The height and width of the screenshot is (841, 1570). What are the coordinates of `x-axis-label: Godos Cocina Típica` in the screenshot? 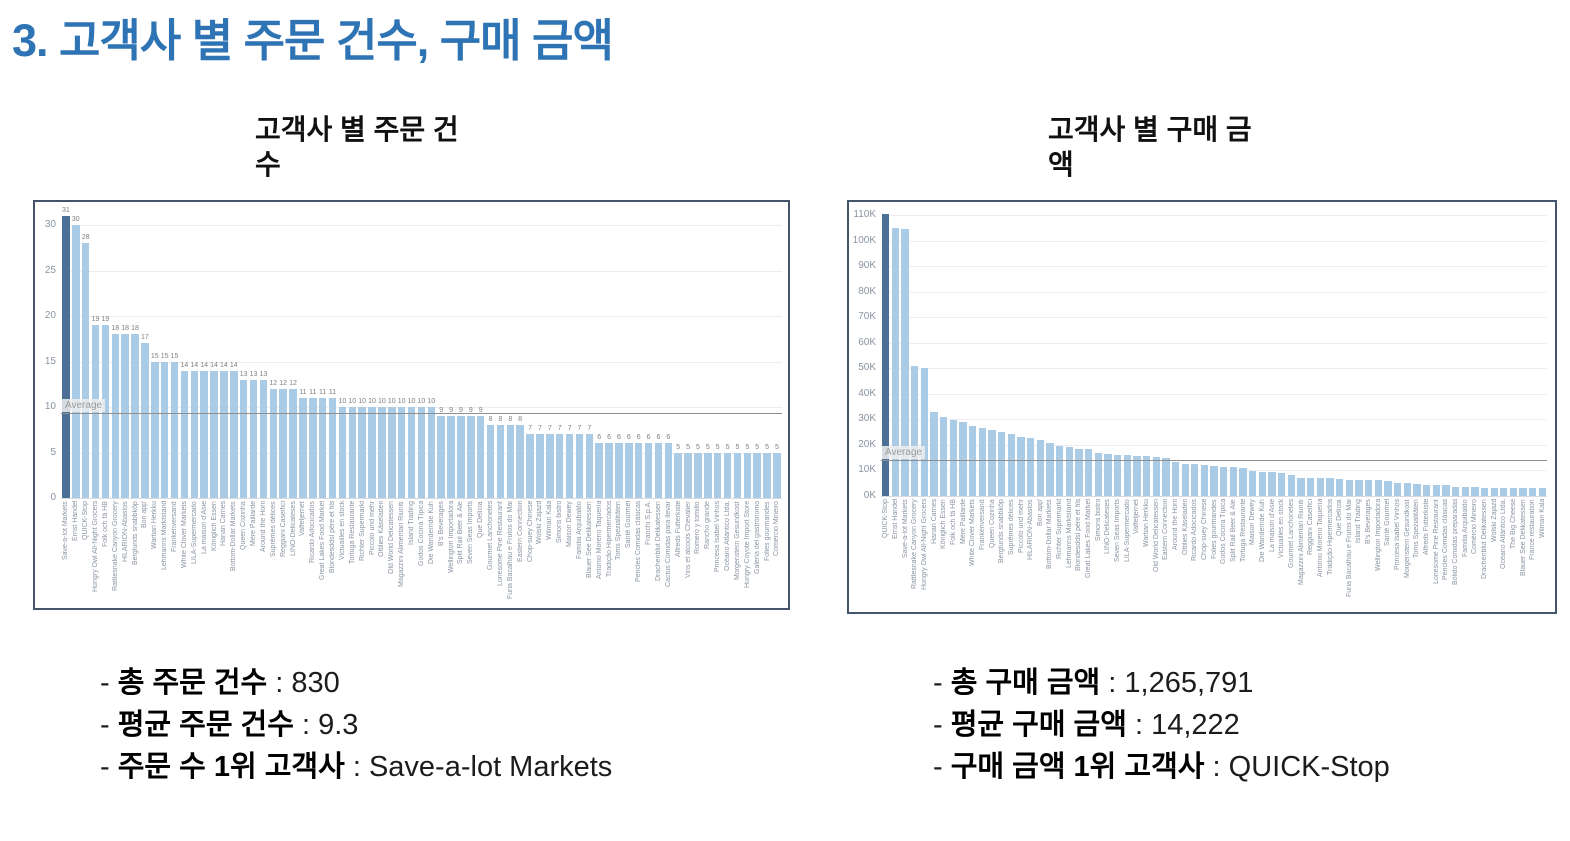 It's located at (422, 552).